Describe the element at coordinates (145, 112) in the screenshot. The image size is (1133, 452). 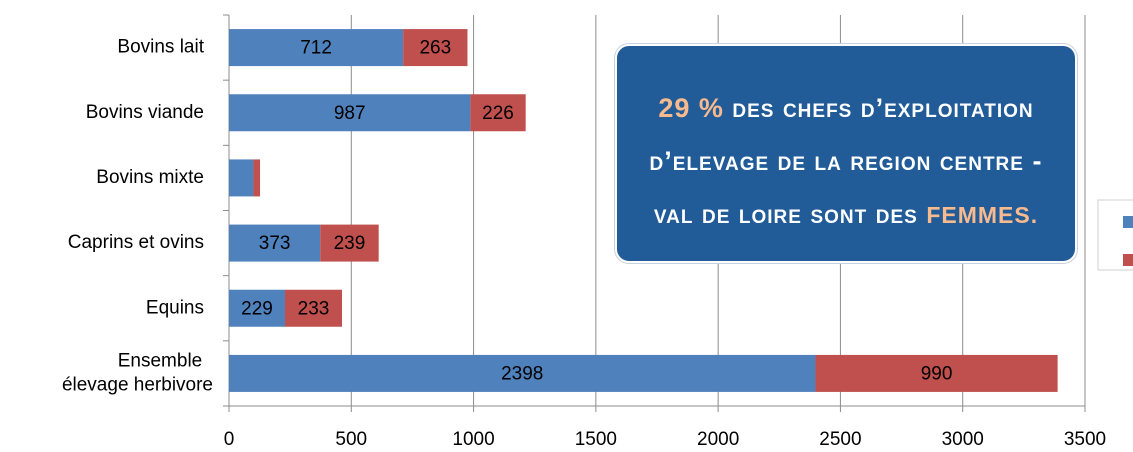
I see `y-tick-label: Bovins viande` at that location.